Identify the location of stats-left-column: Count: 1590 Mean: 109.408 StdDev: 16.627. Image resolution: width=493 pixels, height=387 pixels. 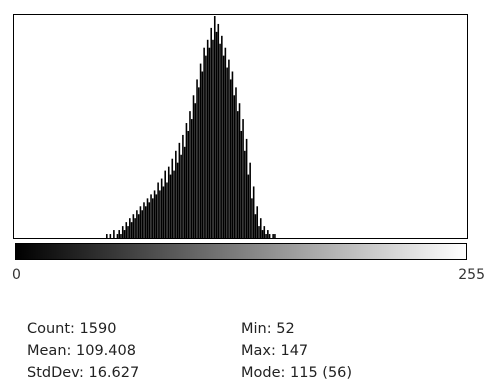
(83, 351).